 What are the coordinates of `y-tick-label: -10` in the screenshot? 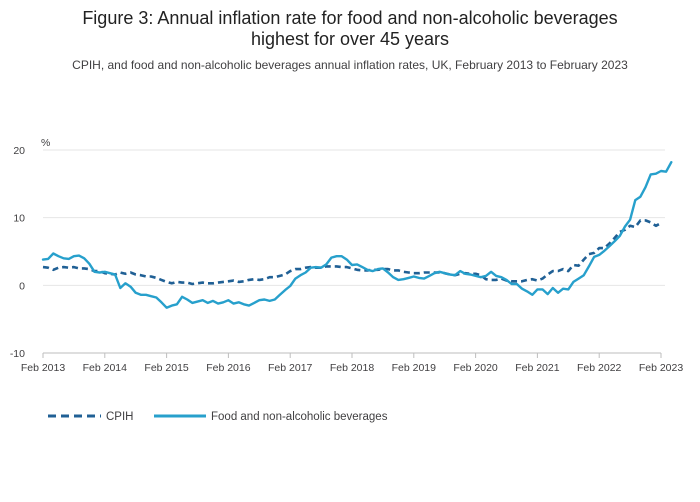 It's located at (17, 354).